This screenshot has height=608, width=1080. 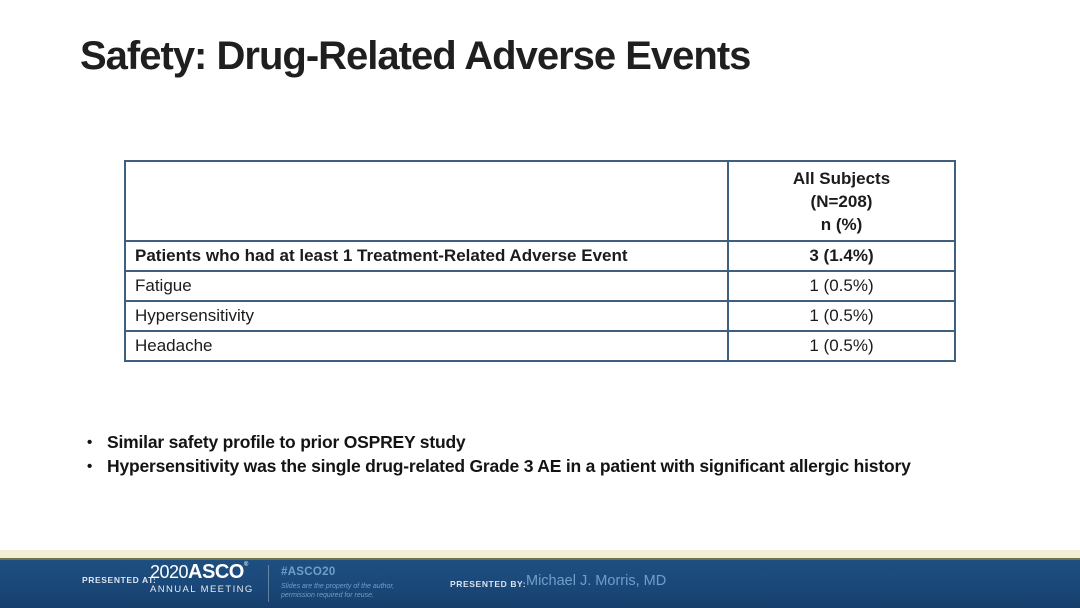 I want to click on registered-mark-icon: ®, so click(x=246, y=565).